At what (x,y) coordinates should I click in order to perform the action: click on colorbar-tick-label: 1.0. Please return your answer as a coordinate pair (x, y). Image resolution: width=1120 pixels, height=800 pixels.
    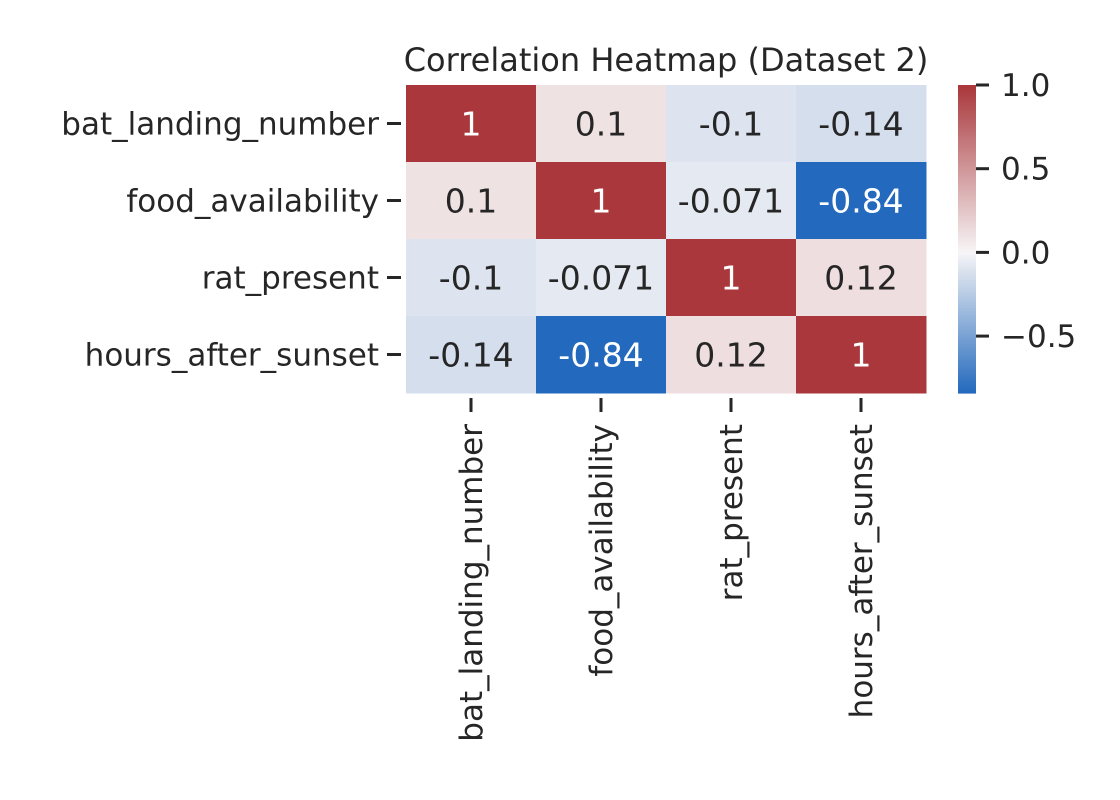
    Looking at the image, I should click on (1025, 86).